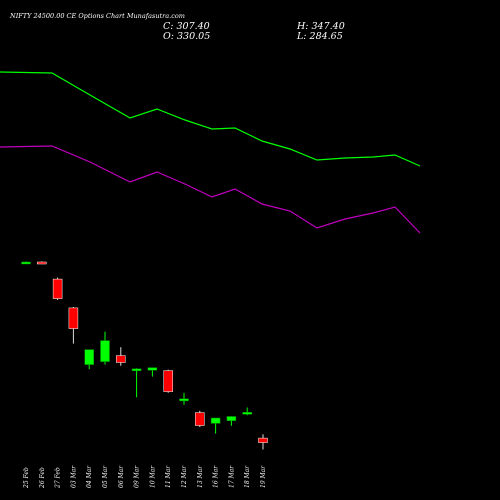 The image size is (500, 500). Describe the element at coordinates (231, 476) in the screenshot. I see `x-tick-label: 17 Mar` at that location.